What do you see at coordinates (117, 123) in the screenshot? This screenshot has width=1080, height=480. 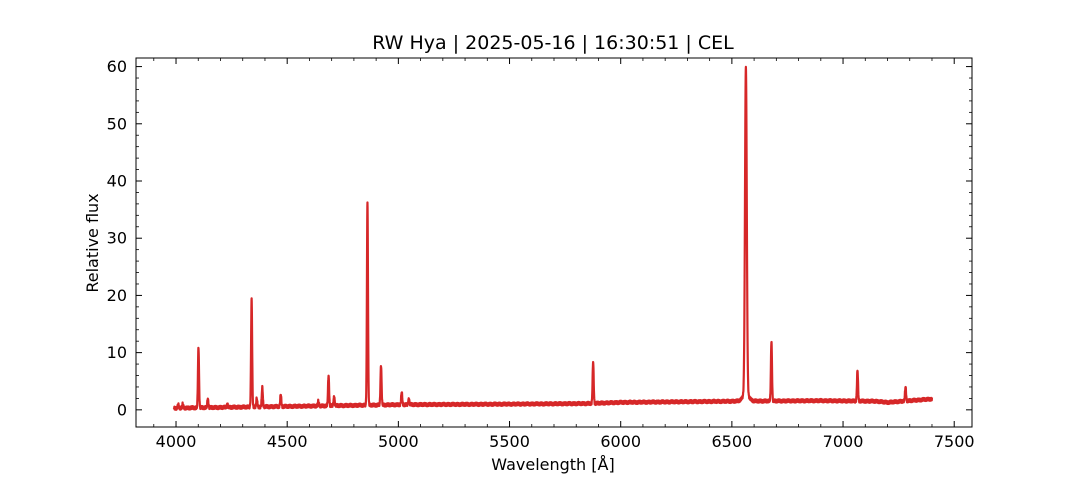 I see `y-tick-label: 50` at bounding box center [117, 123].